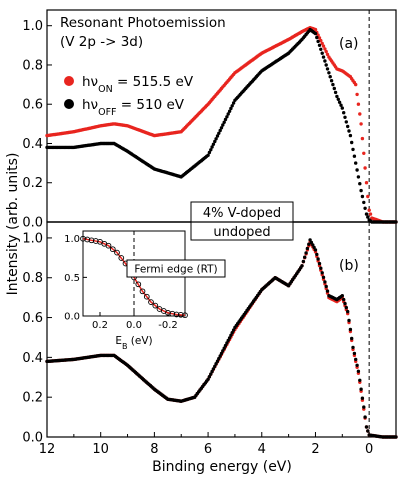 The image size is (407, 481). Describe the element at coordinates (133, 107) in the screenshot. I see `legend-off-label: hνOFF = 510 eV` at that location.